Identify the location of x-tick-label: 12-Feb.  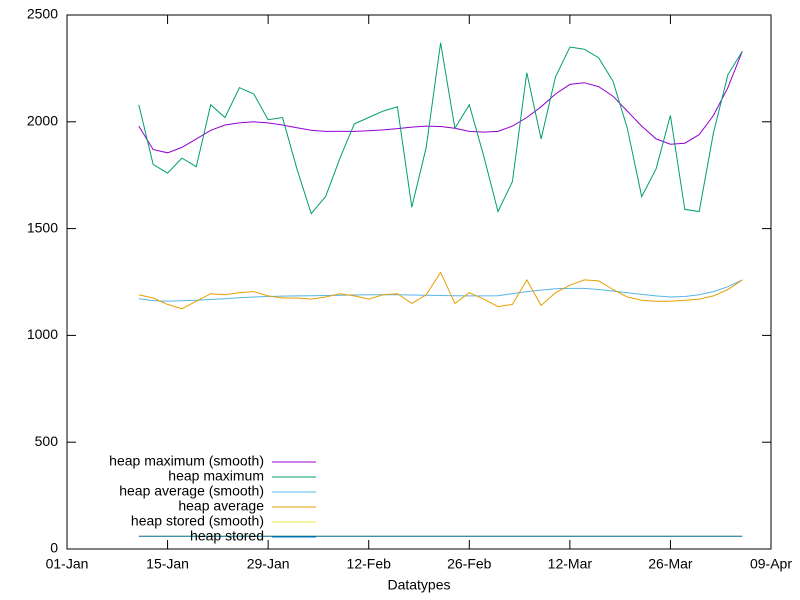
(369, 564).